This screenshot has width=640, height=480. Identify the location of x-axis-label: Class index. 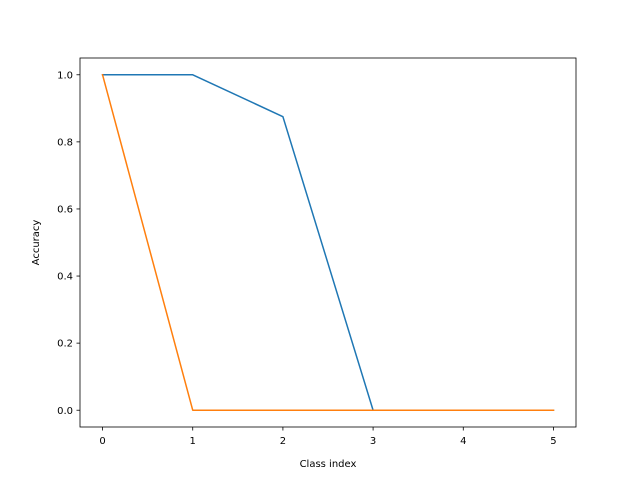
(328, 464).